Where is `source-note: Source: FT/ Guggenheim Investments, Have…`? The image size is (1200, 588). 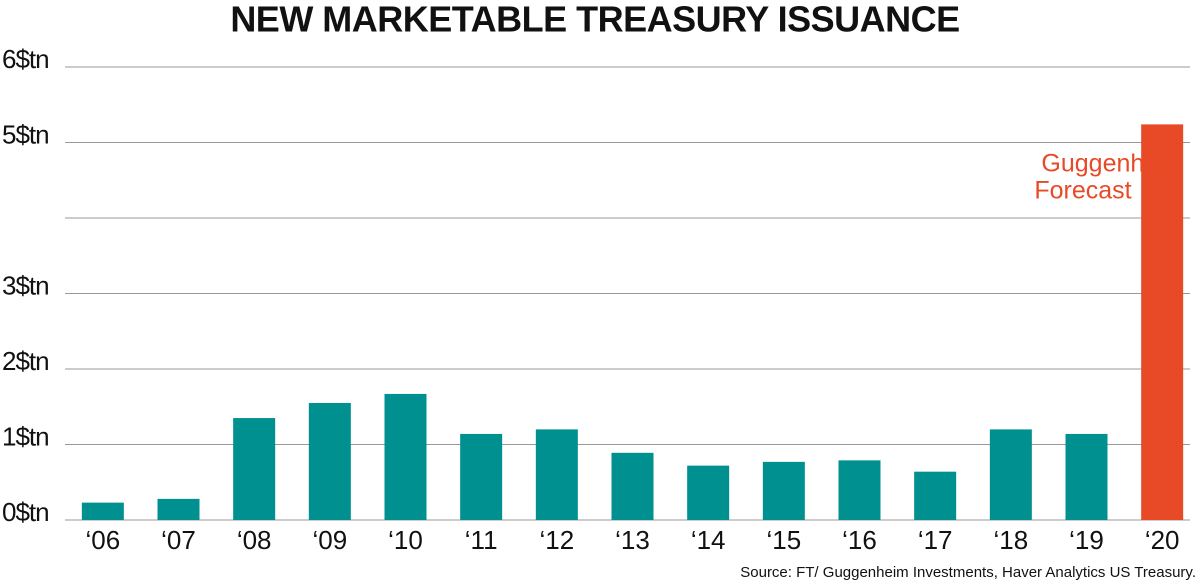
source-note: Source: FT/ Guggenheim Investments, Have… is located at coordinates (968, 572).